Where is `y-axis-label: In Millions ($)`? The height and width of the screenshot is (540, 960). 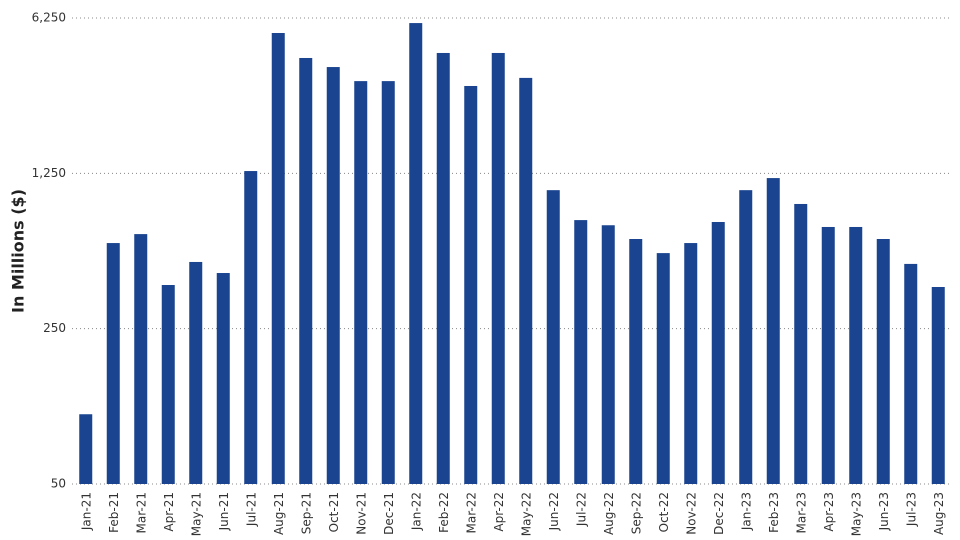 y-axis-label: In Millions ($) is located at coordinates (18, 251).